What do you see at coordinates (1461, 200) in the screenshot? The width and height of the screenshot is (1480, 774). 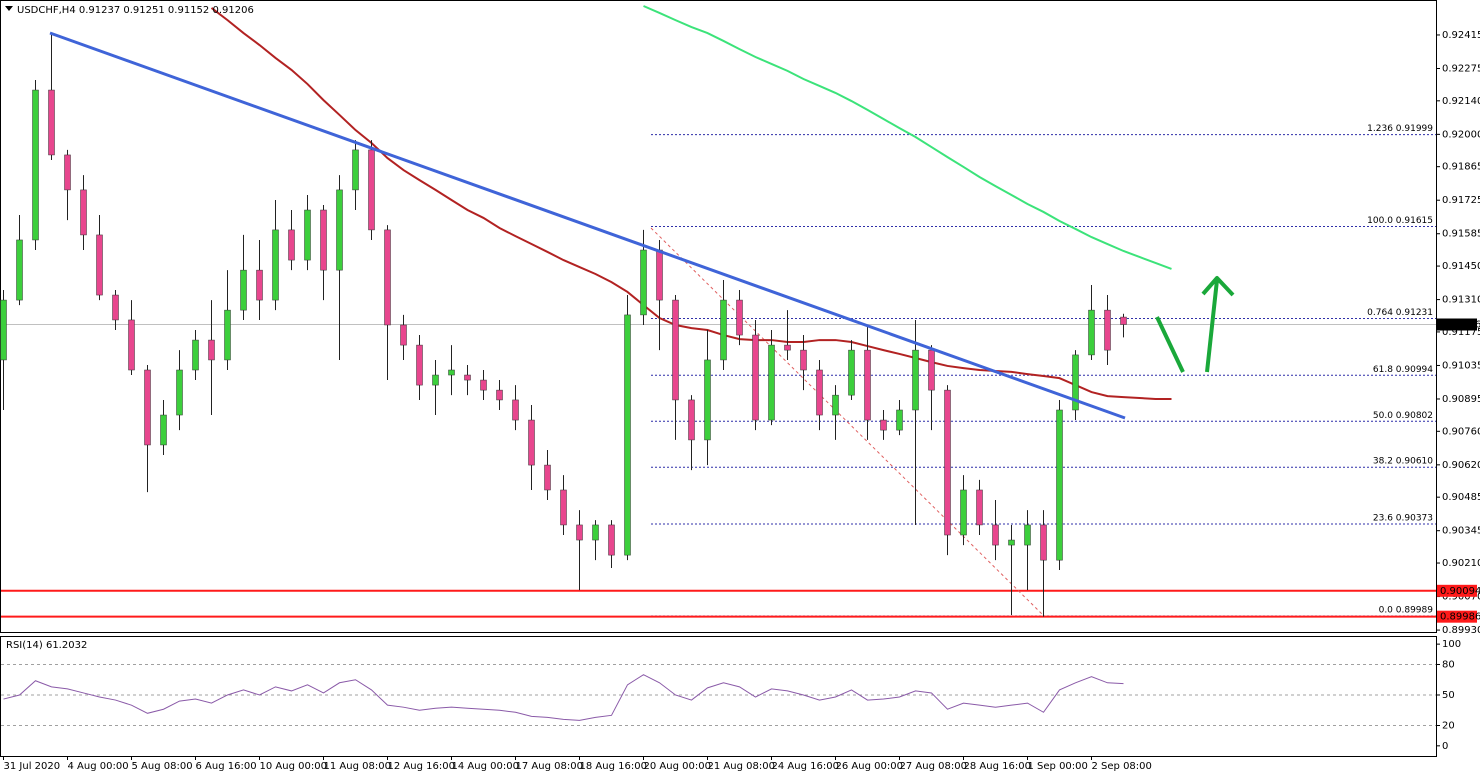 I see `y-tick-label: 0.91725` at bounding box center [1461, 200].